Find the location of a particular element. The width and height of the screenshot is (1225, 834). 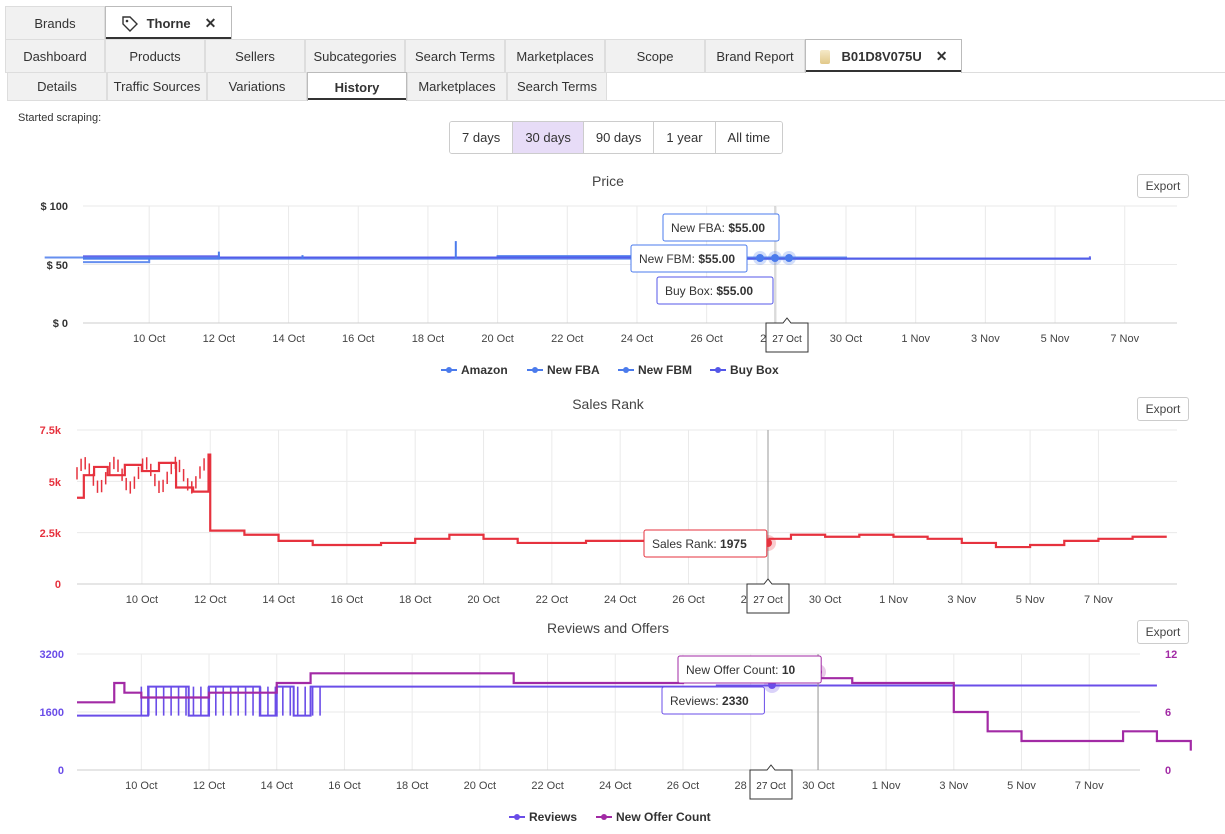

tab-sub-marketplaces: Marketplaces is located at coordinates (457, 86).